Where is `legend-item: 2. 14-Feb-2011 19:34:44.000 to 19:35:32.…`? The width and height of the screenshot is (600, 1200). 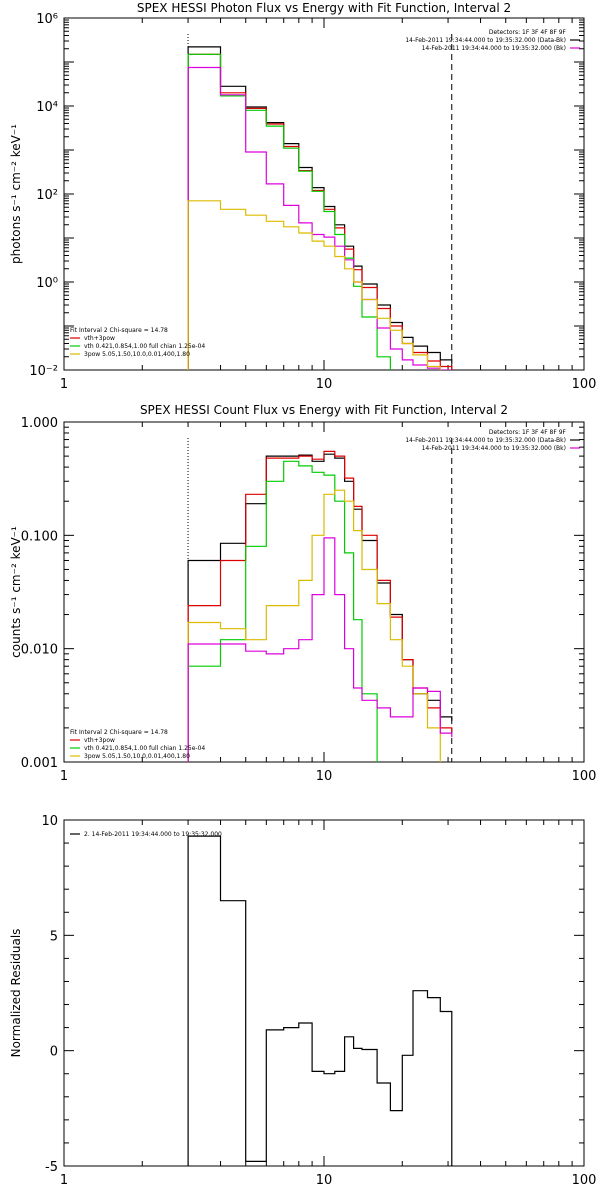 legend-item: 2. 14-Feb-2011 19:34:44.000 to 19:35:32.… is located at coordinates (153, 834).